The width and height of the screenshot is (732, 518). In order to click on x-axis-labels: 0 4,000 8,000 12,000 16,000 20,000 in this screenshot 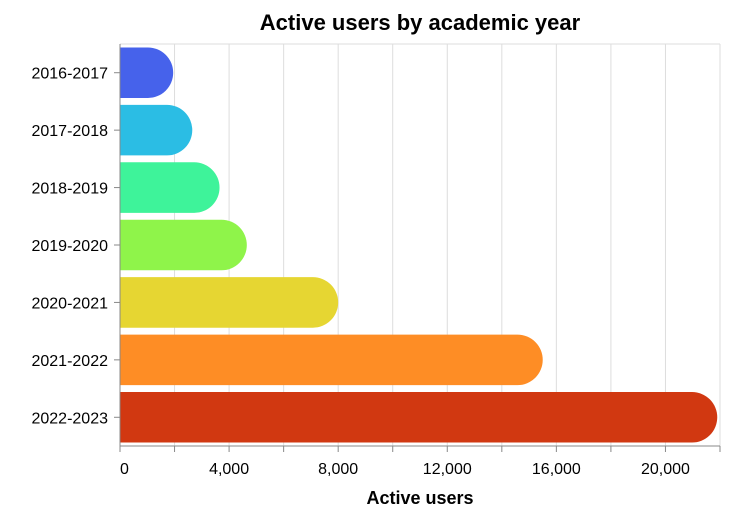, I will do `click(405, 469)`.